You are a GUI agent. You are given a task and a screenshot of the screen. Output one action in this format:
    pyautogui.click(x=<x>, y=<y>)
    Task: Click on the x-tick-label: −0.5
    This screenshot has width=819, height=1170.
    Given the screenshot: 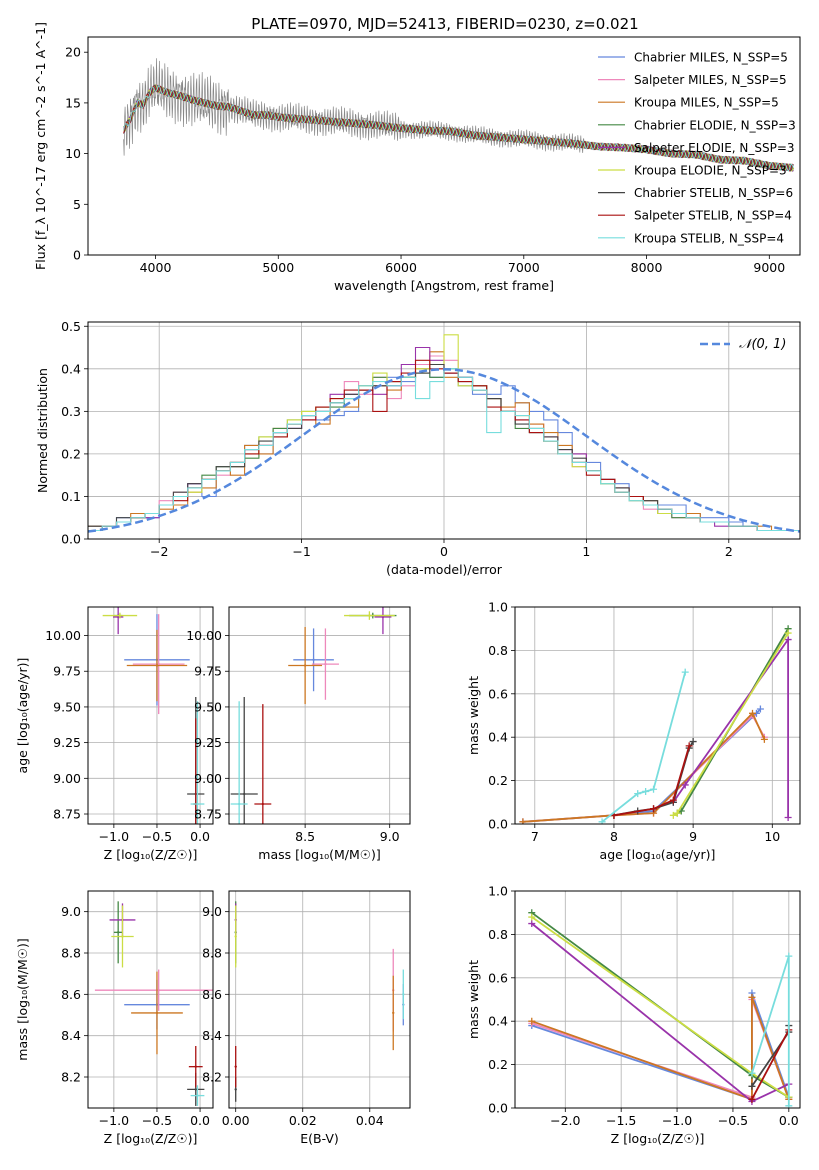 What is the action you would take?
    pyautogui.click(x=157, y=836)
    